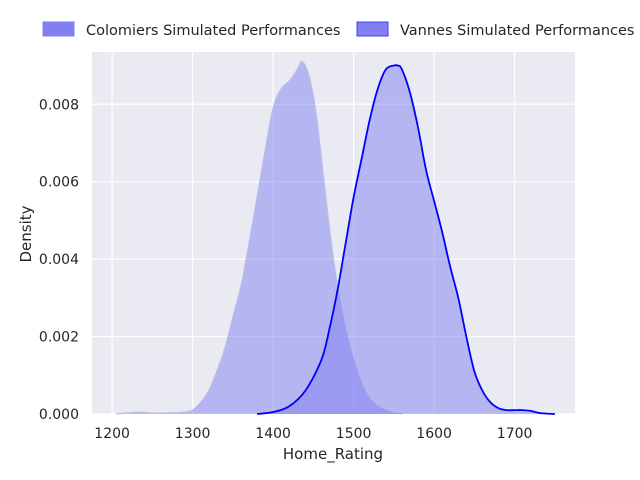  I want to click on y-tick-label: 0.002, so click(59, 338).